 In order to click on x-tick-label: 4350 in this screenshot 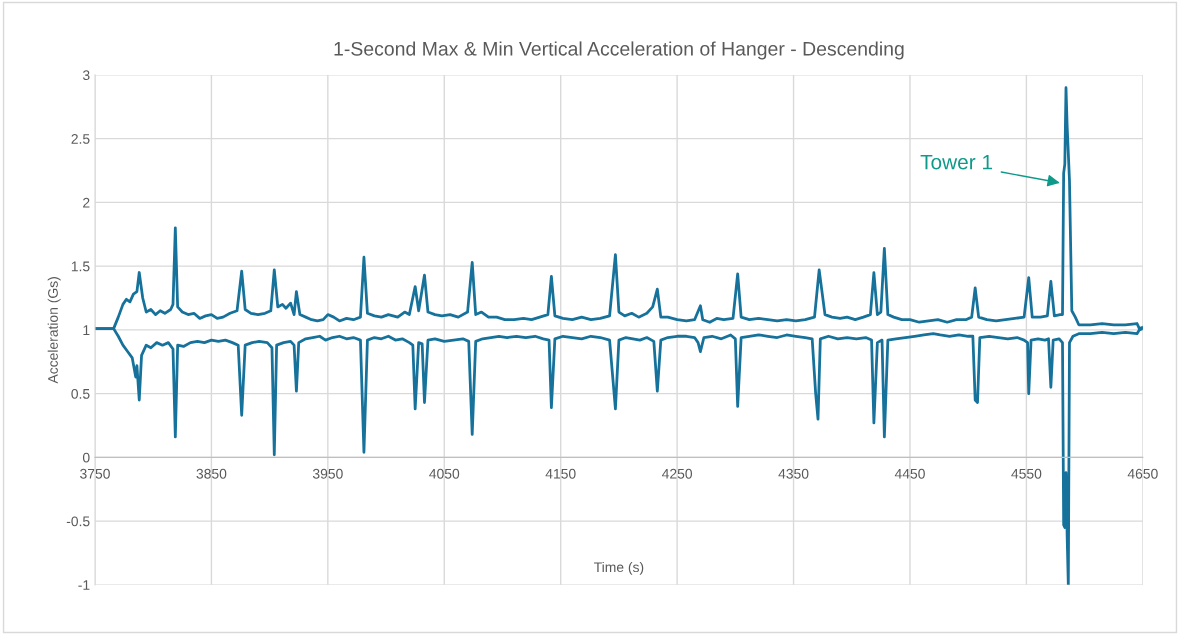, I will do `click(793, 473)`.